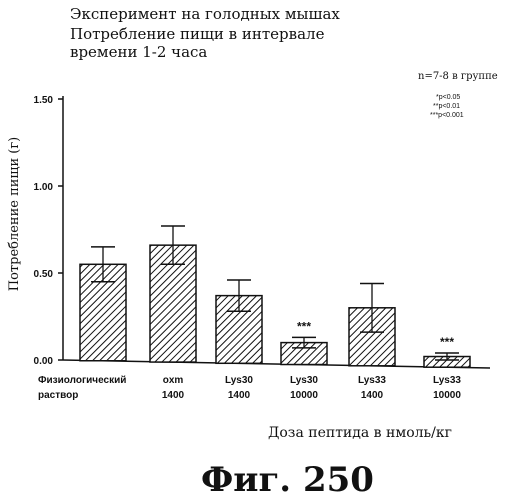  I want to click on category-label: раствор, so click(58, 395).